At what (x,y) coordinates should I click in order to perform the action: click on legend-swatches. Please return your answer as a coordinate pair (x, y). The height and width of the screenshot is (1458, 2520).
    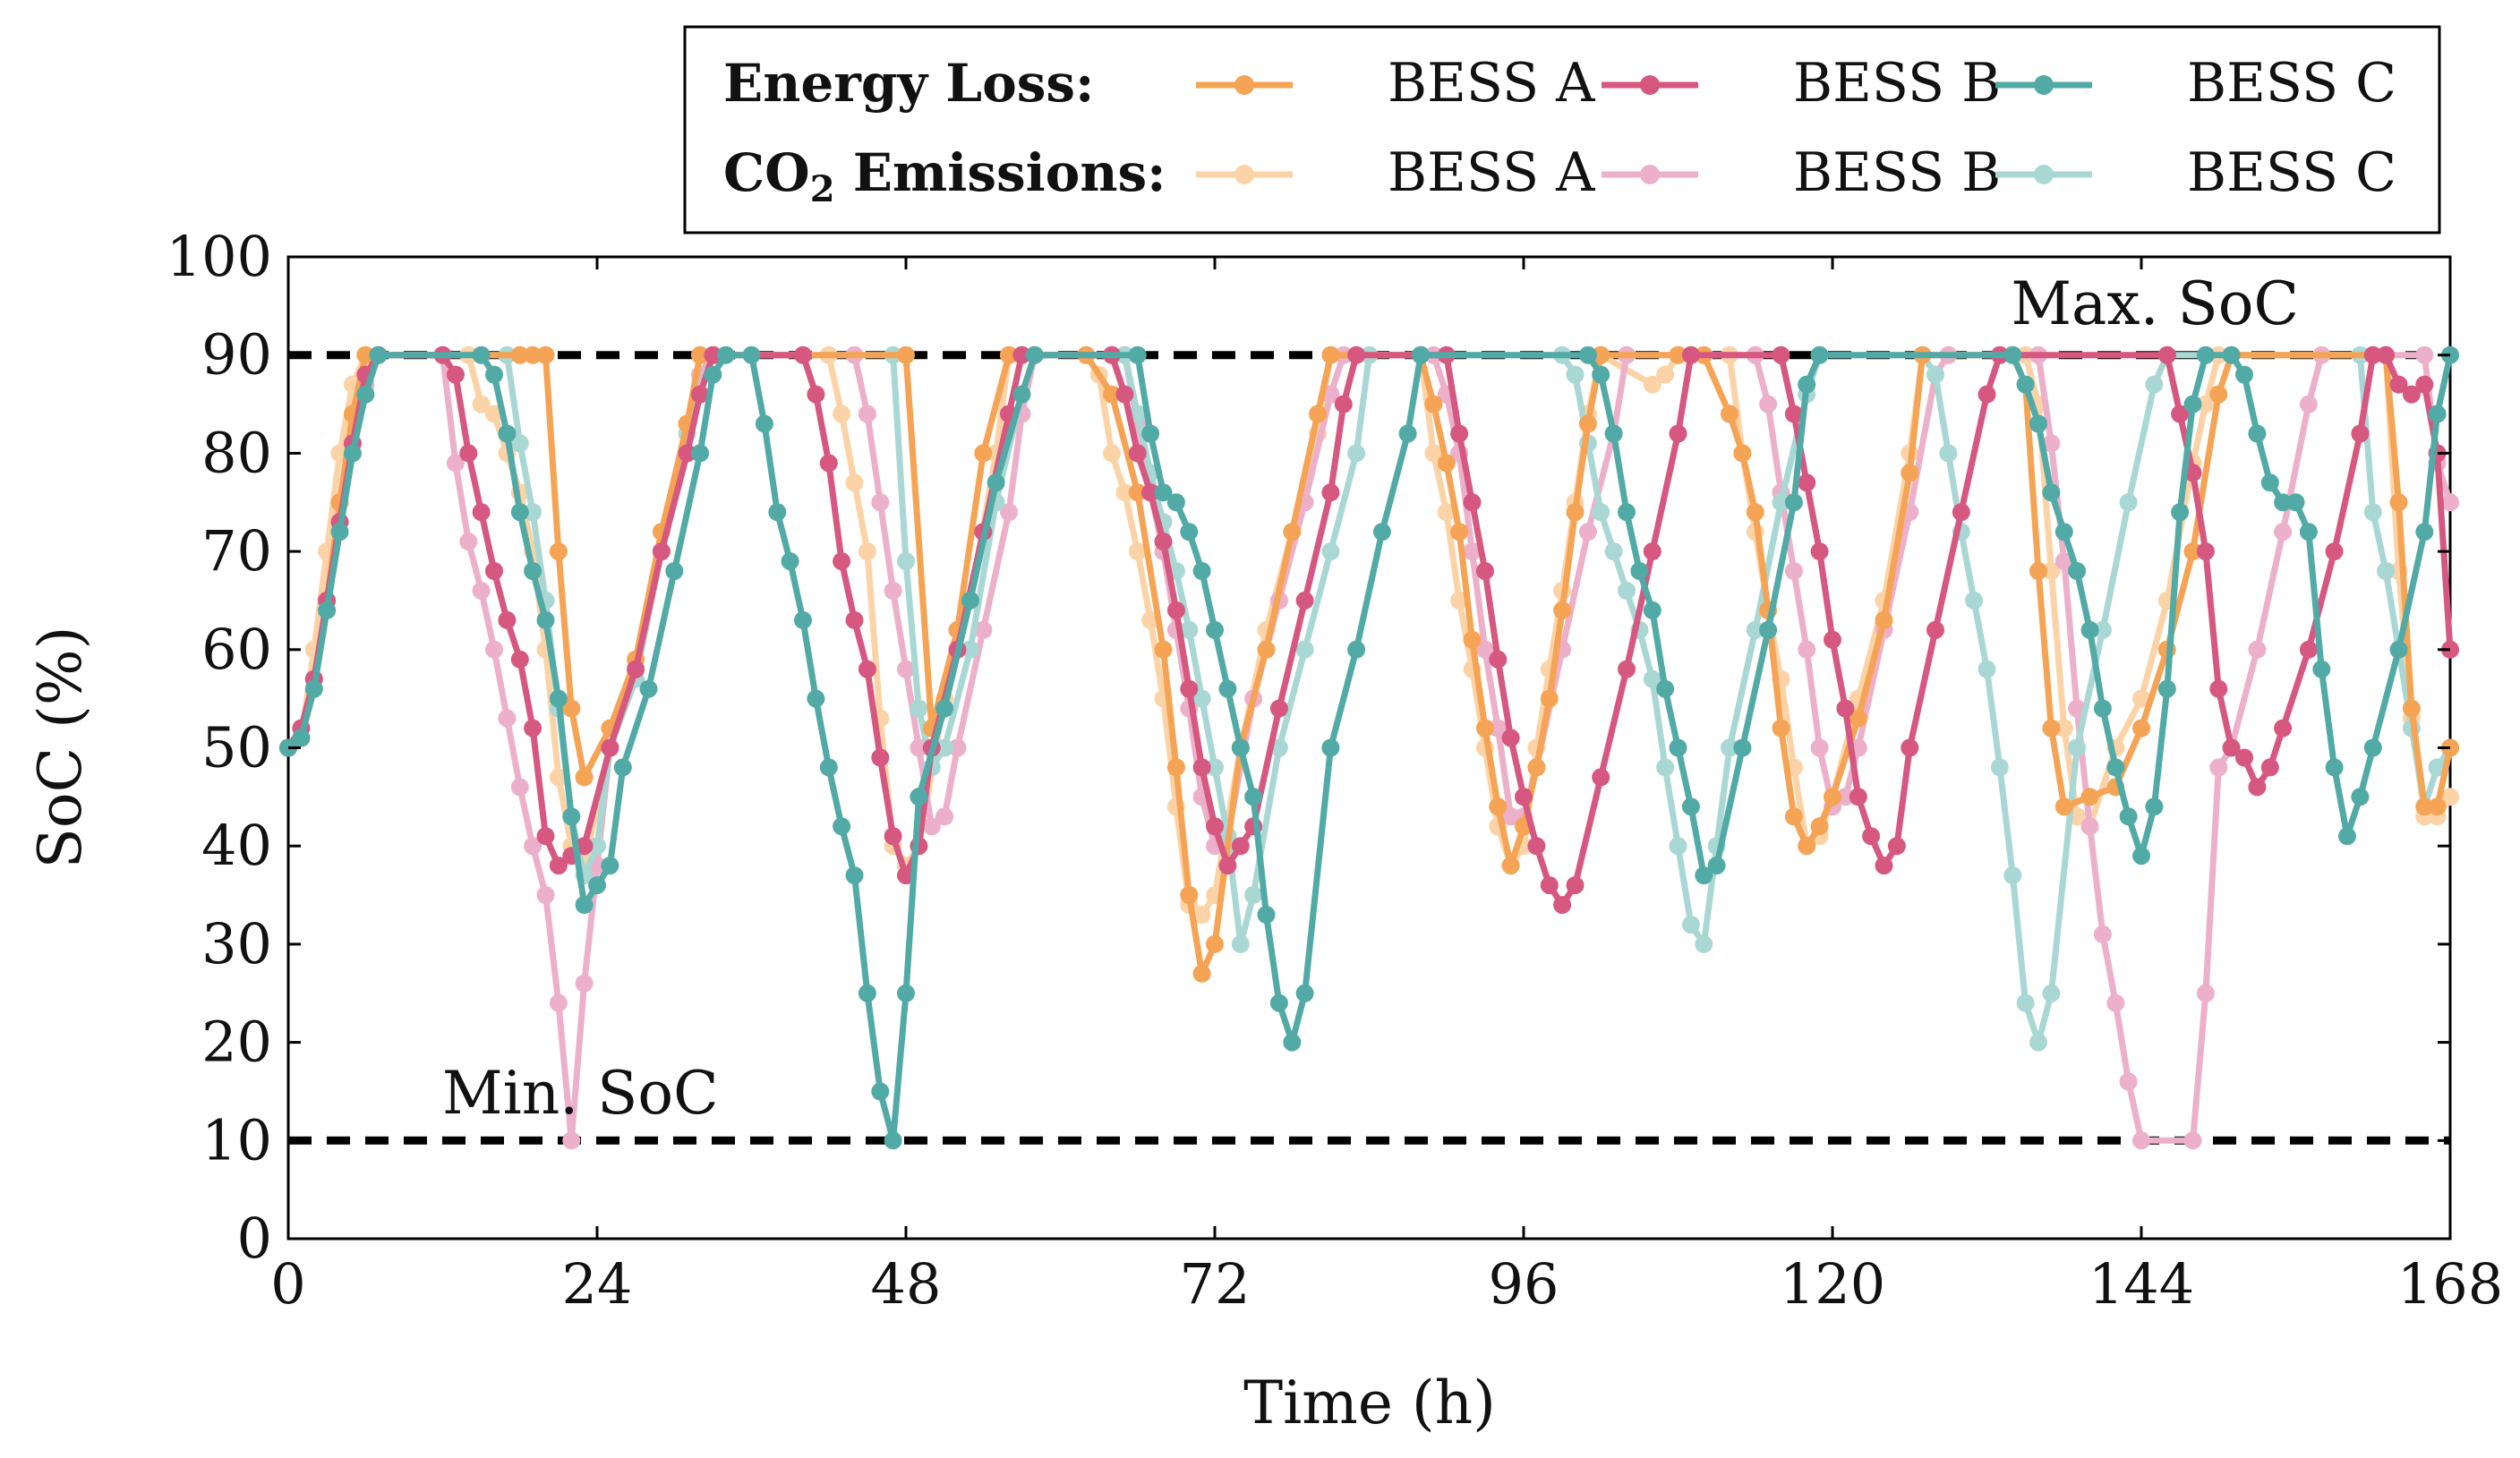
    Looking at the image, I should click on (1644, 129).